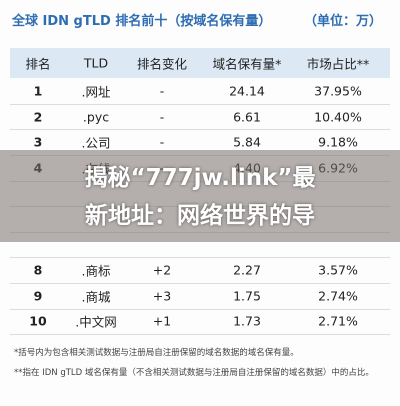  Describe the element at coordinates (162, 321) in the screenshot. I see `table-cell: +1` at that location.